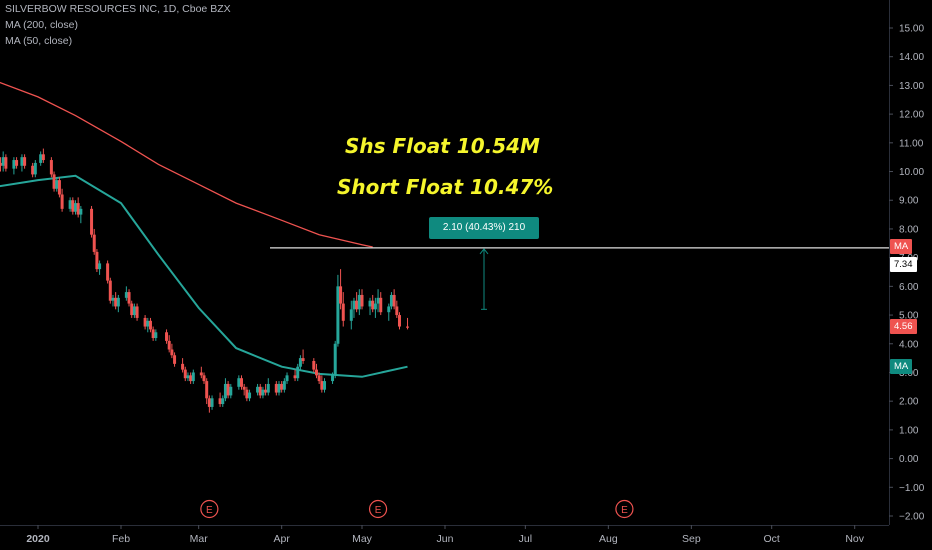 The height and width of the screenshot is (550, 932). What do you see at coordinates (909, 402) in the screenshot?
I see `y-tick-label: 2.00` at bounding box center [909, 402].